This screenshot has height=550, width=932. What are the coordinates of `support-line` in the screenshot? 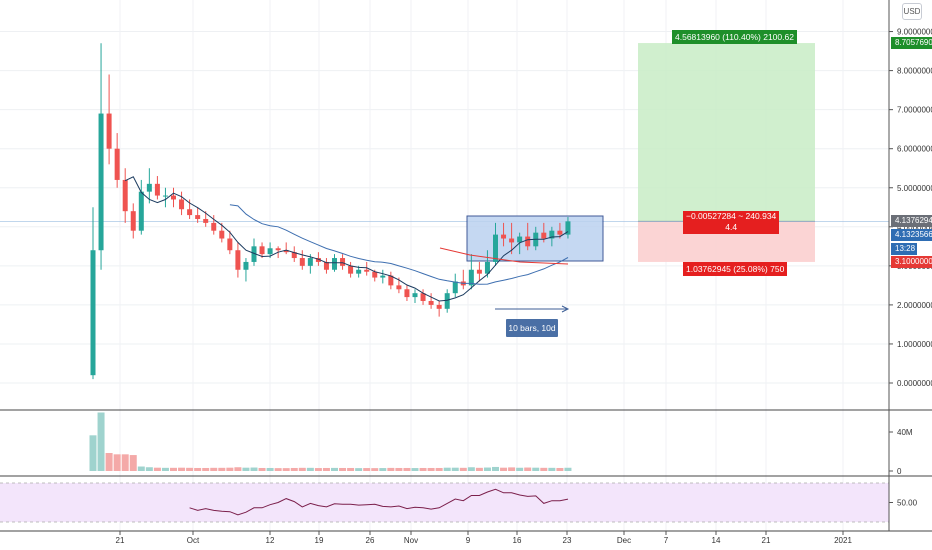 It's located at (504, 256).